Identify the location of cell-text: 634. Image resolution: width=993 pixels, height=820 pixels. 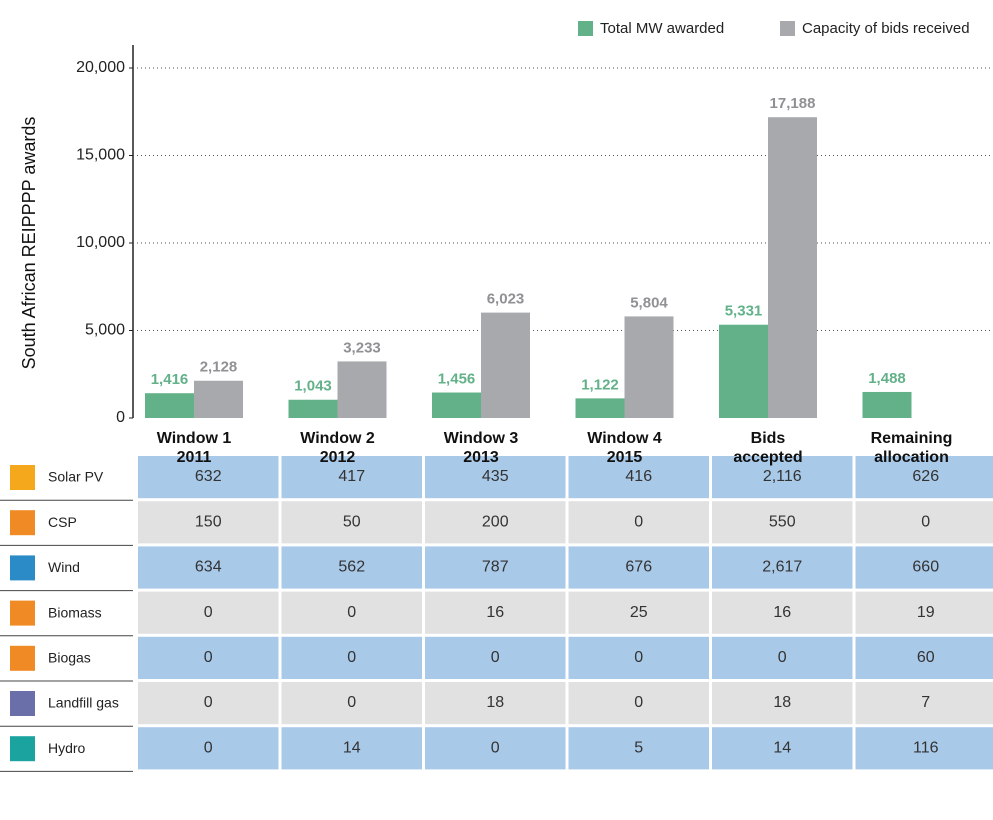
(208, 567).